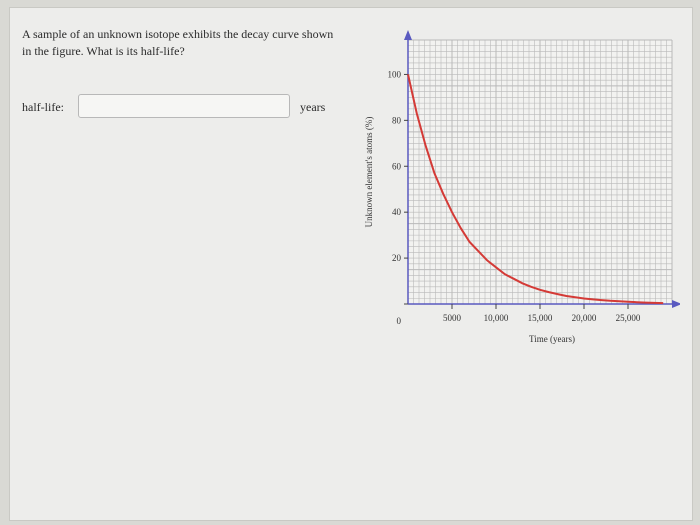 Image resolution: width=700 pixels, height=525 pixels. What do you see at coordinates (397, 212) in the screenshot?
I see `y-tick-label: 40` at bounding box center [397, 212].